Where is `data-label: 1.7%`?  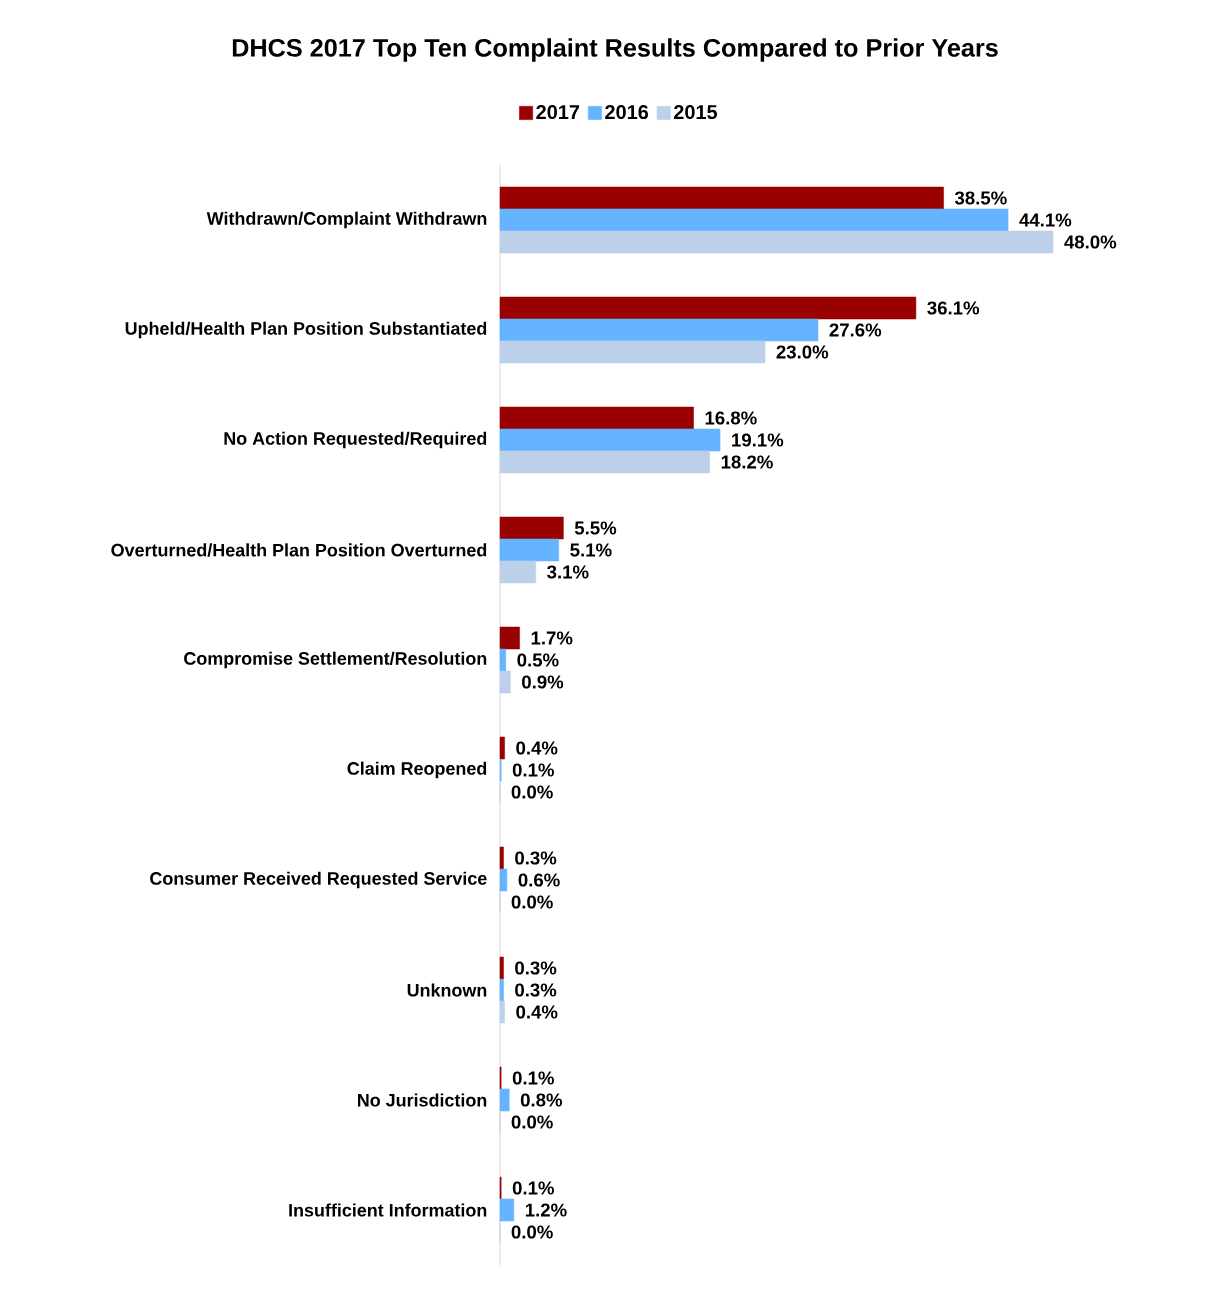
data-label: 1.7% is located at coordinates (552, 638).